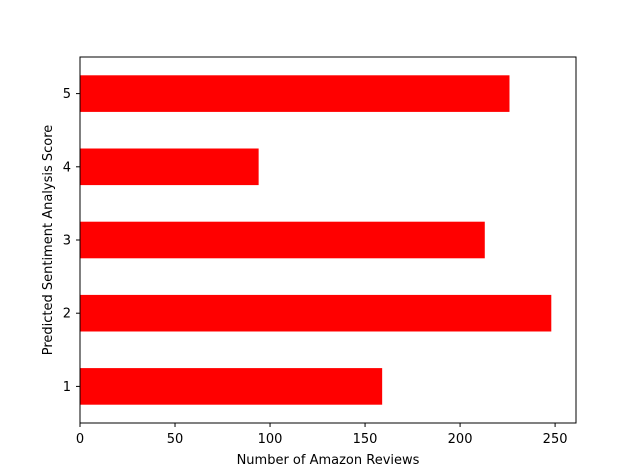  I want to click on x-axis: 0 50 100 150 200 250, so click(322, 435).